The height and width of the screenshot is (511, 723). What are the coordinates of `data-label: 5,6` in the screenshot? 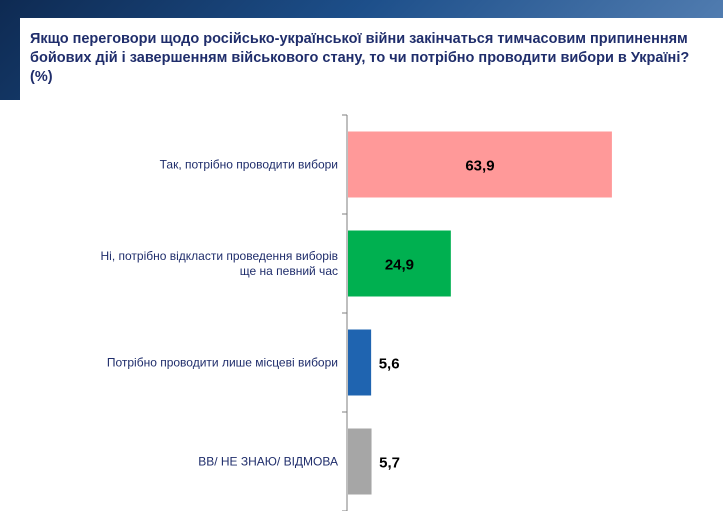 It's located at (389, 364).